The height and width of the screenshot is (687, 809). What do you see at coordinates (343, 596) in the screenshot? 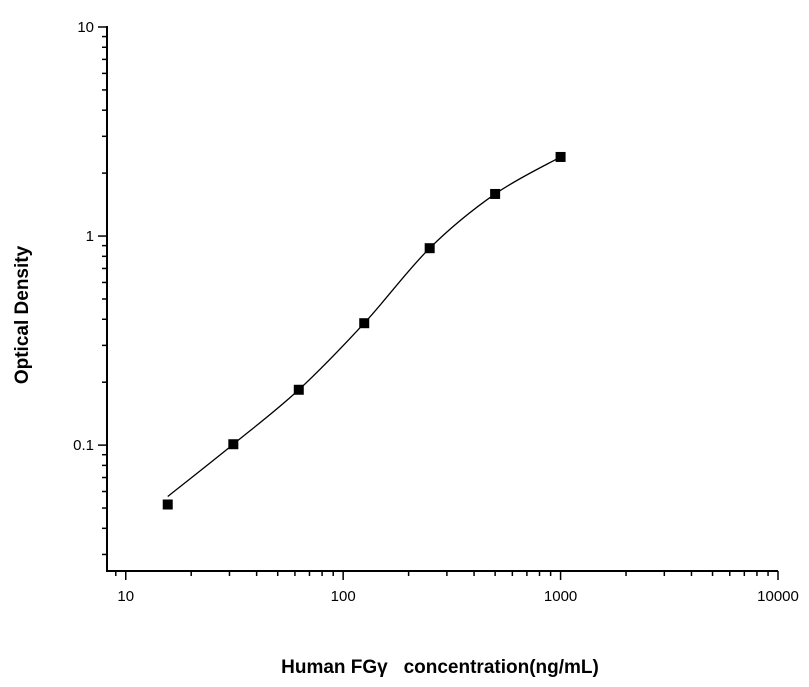
I see `x-tick-label: 100` at bounding box center [343, 596].